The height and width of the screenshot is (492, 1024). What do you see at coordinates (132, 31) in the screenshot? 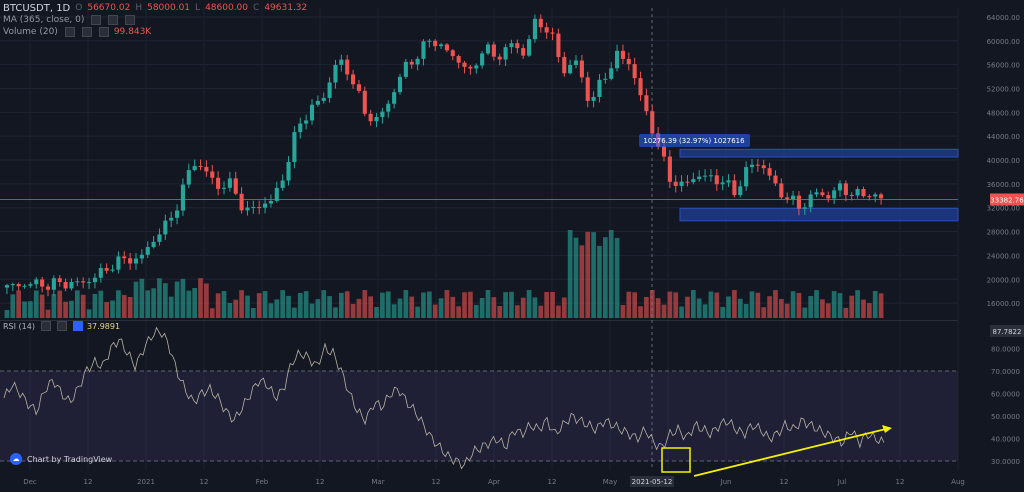
I see `volume-value: 99.843K` at bounding box center [132, 31].